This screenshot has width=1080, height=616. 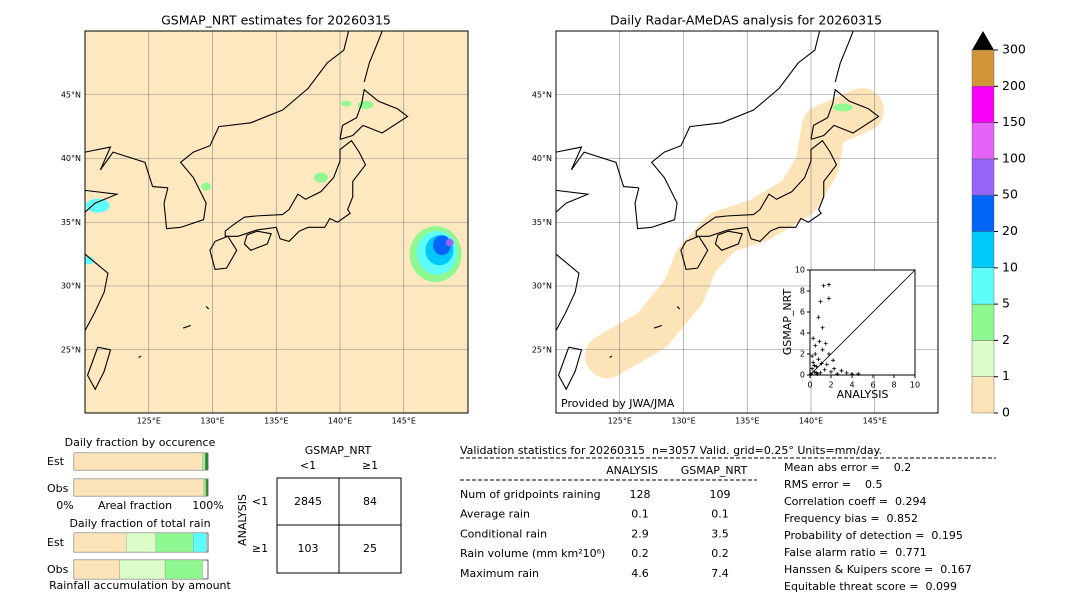 I want to click on table-title: GSMAP_NRT, so click(x=338, y=450).